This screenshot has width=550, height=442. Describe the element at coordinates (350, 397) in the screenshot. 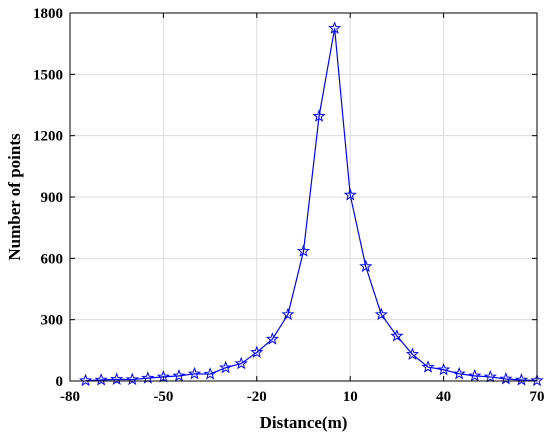

I see `x-tick-label: 10` at that location.